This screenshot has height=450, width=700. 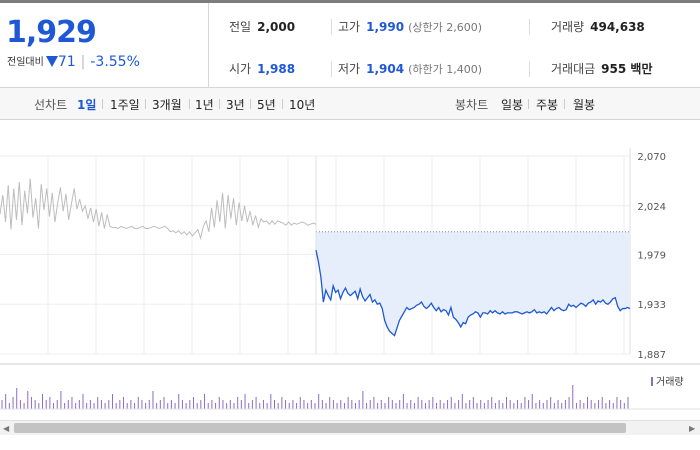 I want to click on horizontal-scrollbar: ◀ ▶, so click(x=350, y=427).